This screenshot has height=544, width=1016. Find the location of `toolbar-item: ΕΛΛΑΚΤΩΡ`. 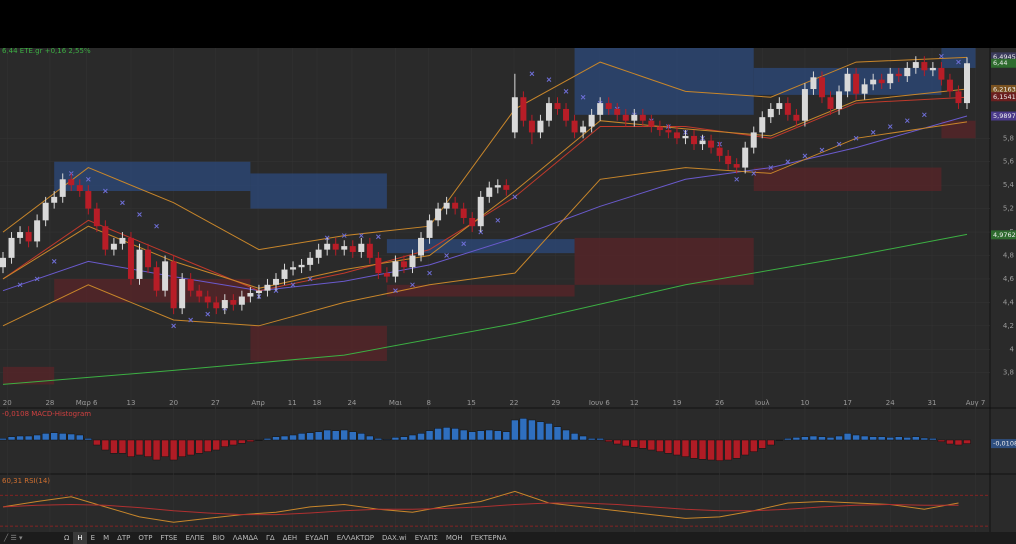

toolbar-item: ΕΛΛΑΚΤΩΡ is located at coordinates (355, 538).